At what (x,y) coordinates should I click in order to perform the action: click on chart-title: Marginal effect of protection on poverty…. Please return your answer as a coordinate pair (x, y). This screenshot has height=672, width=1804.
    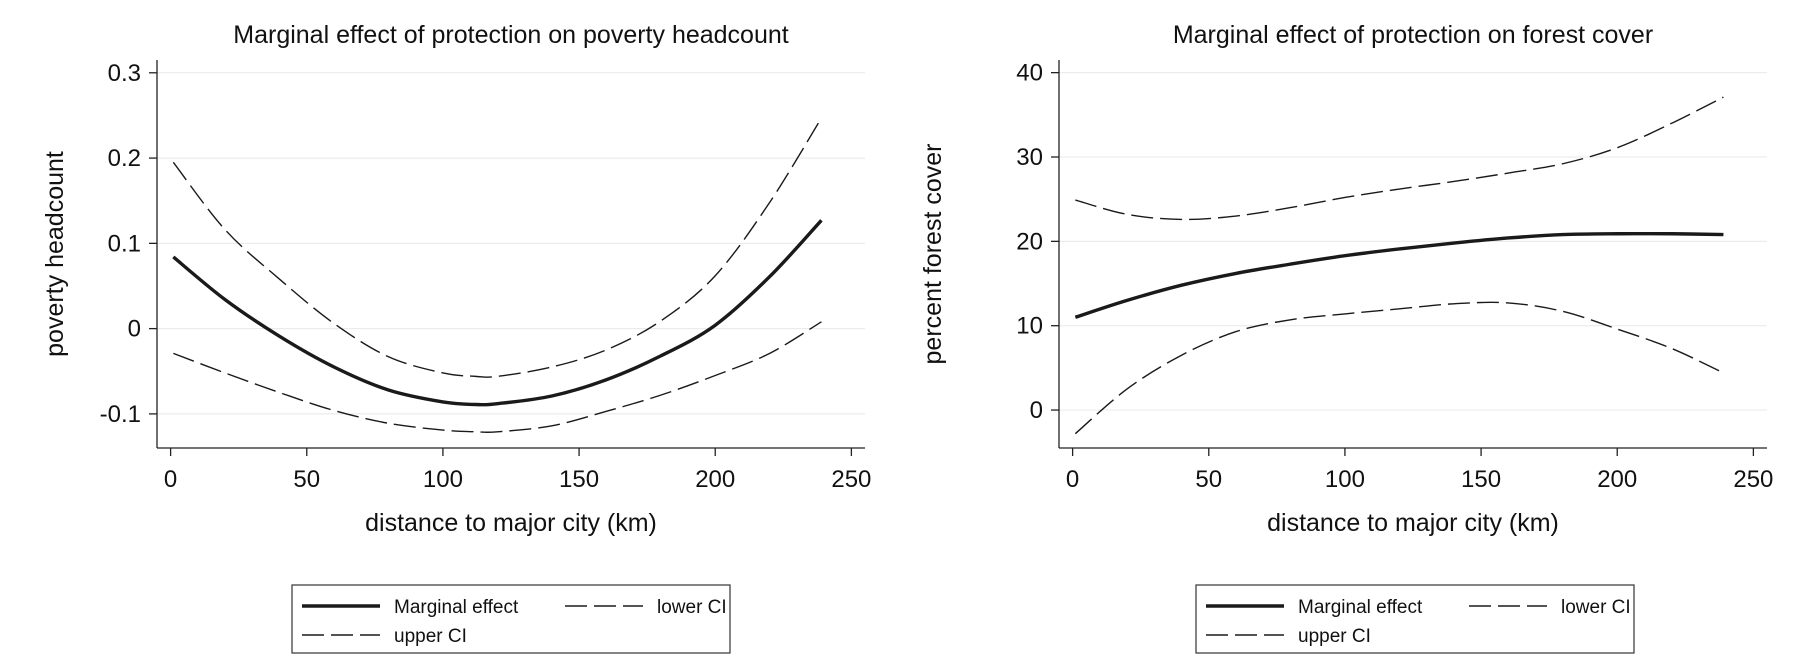
    Looking at the image, I should click on (510, 35).